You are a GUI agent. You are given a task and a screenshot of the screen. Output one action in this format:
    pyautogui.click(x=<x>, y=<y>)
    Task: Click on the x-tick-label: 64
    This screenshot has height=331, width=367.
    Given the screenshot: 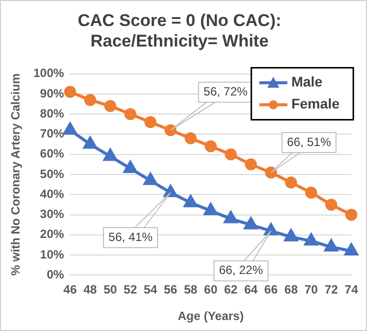 What is the action you would take?
    pyautogui.click(x=251, y=289)
    